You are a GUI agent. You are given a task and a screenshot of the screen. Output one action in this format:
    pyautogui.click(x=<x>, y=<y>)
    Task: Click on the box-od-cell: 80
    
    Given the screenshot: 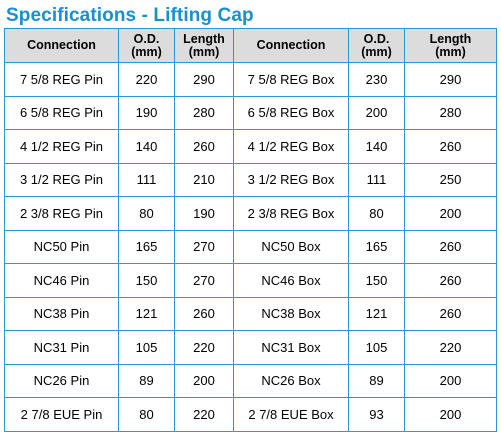 What is the action you would take?
    pyautogui.click(x=376, y=213)
    